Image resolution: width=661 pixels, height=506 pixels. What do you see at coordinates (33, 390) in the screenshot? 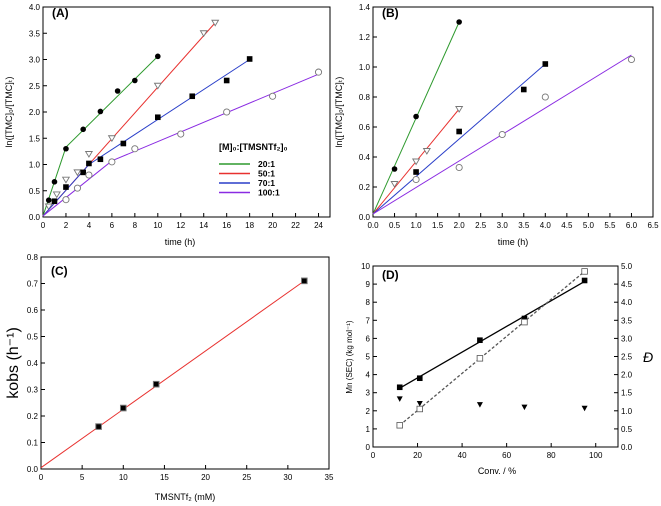
I see `y-tick-label: 0.3` at bounding box center [33, 390].